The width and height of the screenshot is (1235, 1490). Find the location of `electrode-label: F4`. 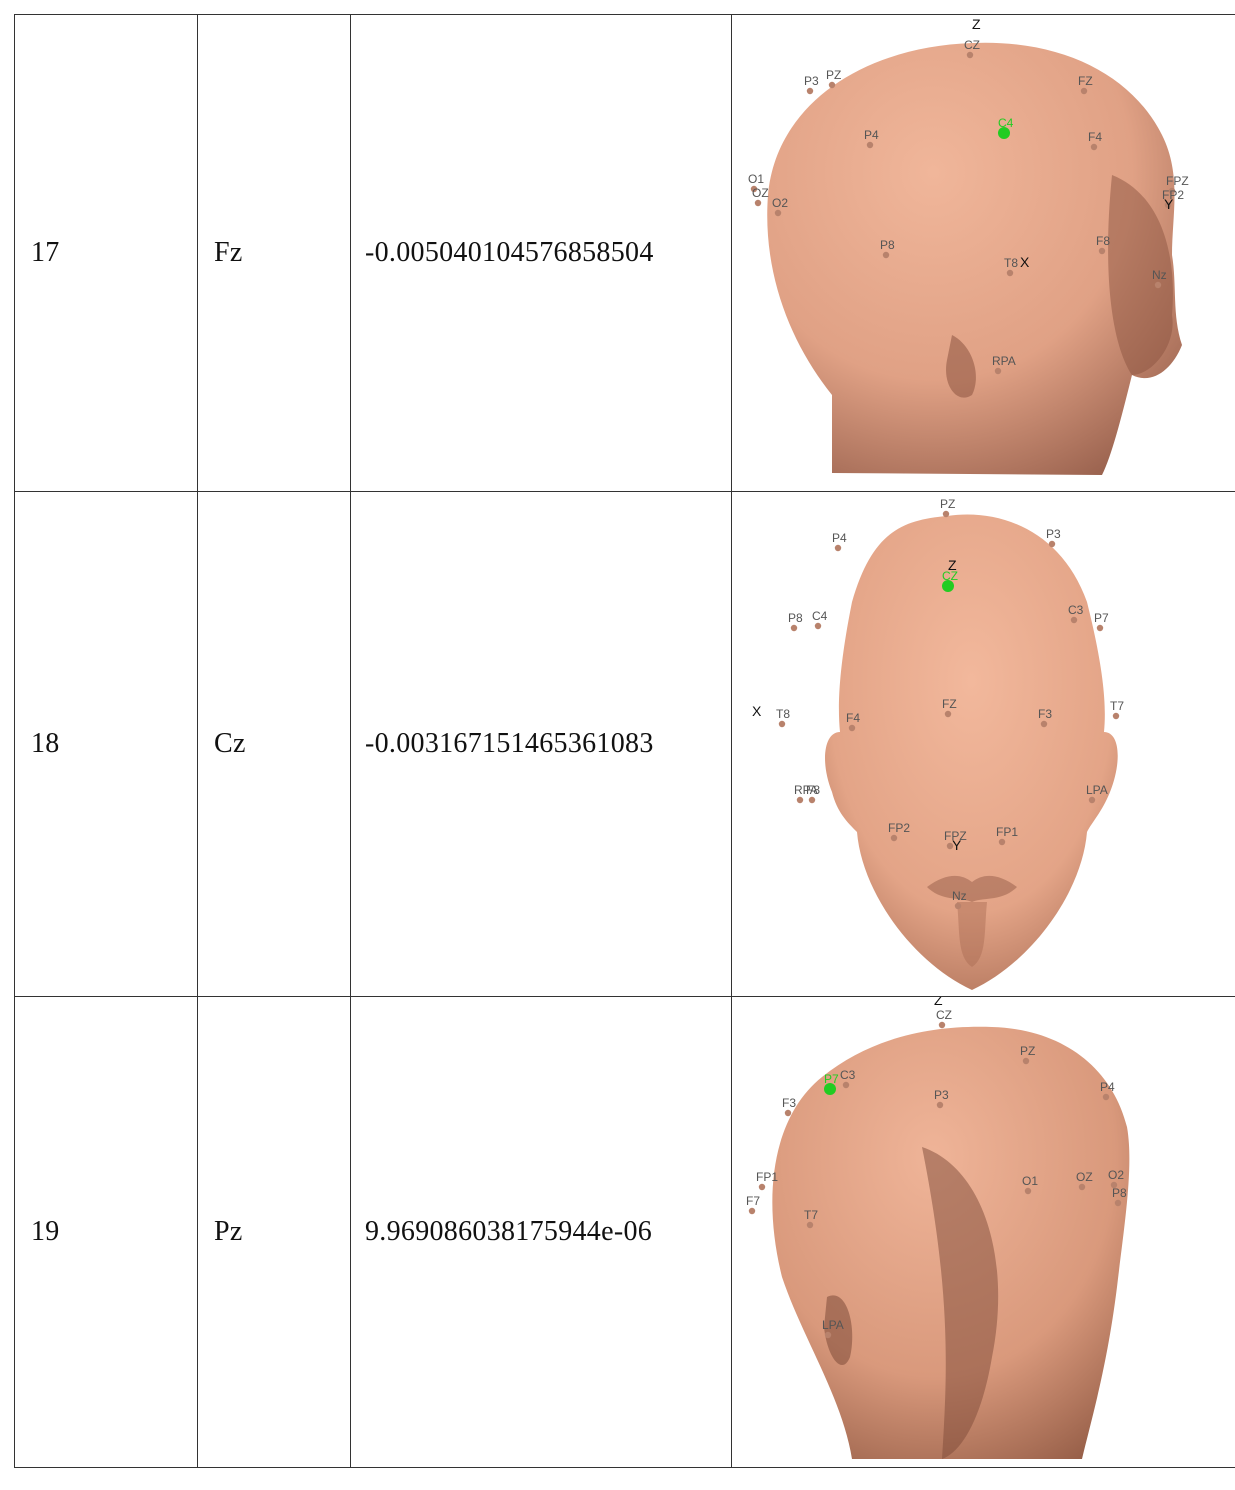

electrode-label: F4 is located at coordinates (1095, 137).